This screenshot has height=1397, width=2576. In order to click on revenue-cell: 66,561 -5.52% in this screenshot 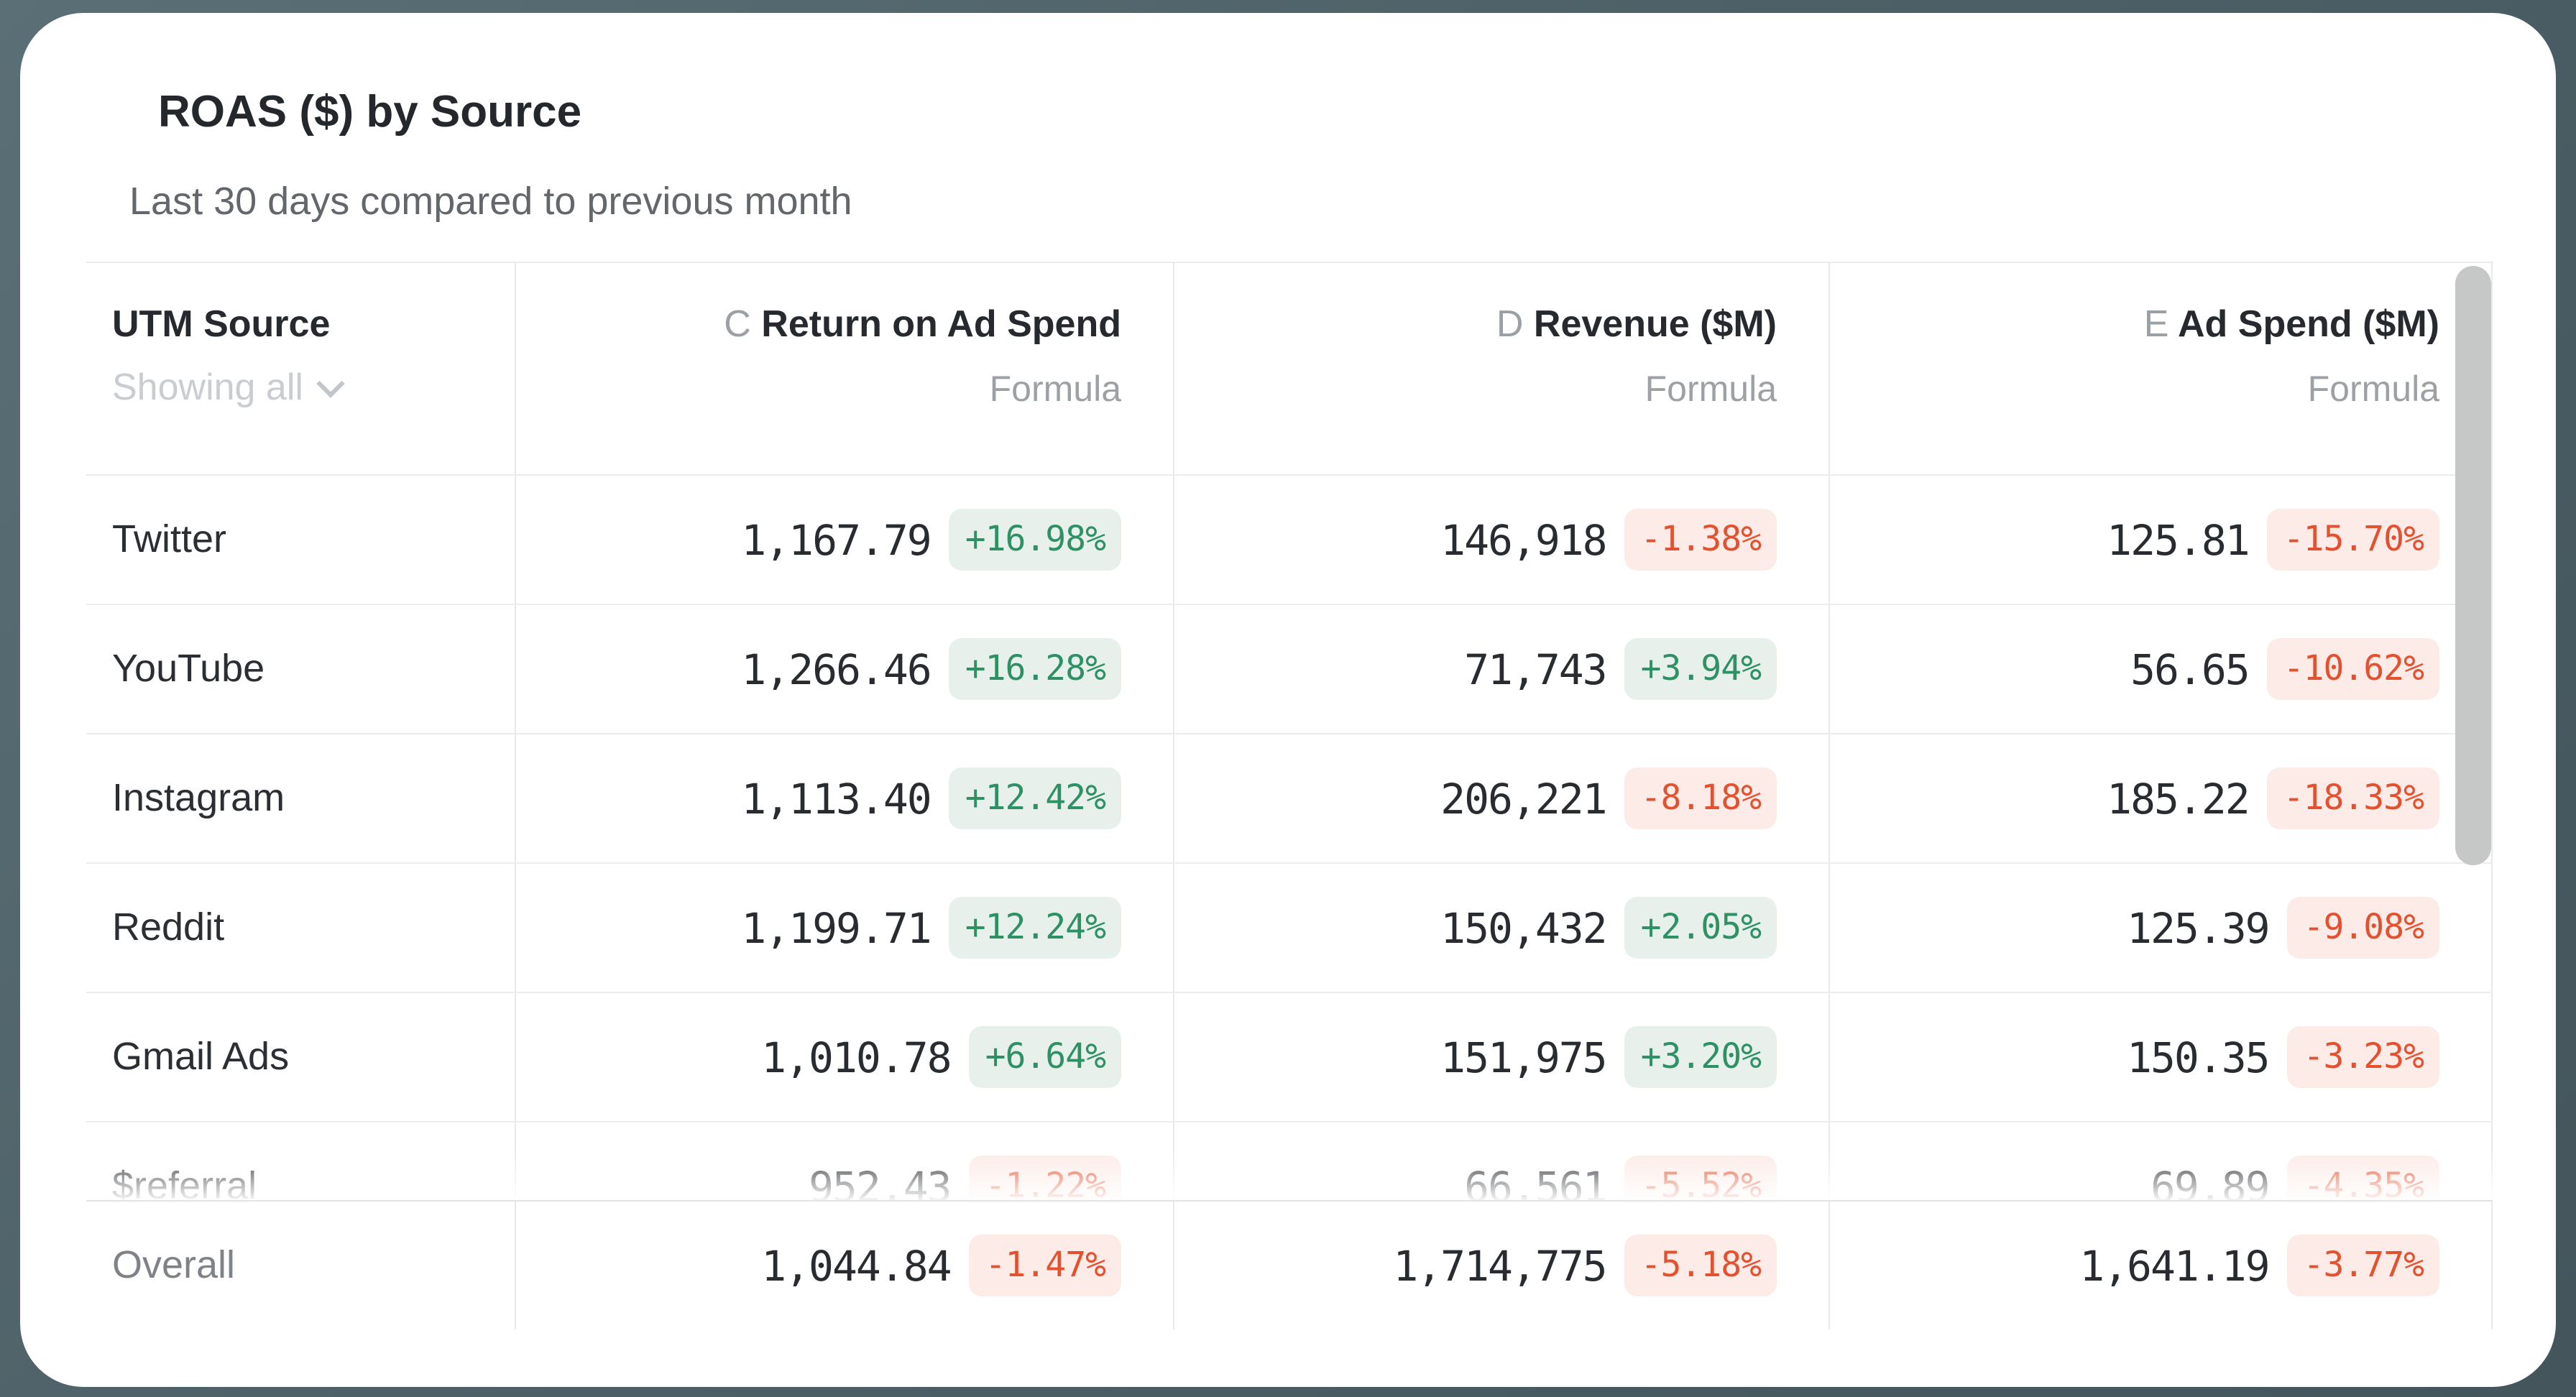, I will do `click(1500, 1161)`.